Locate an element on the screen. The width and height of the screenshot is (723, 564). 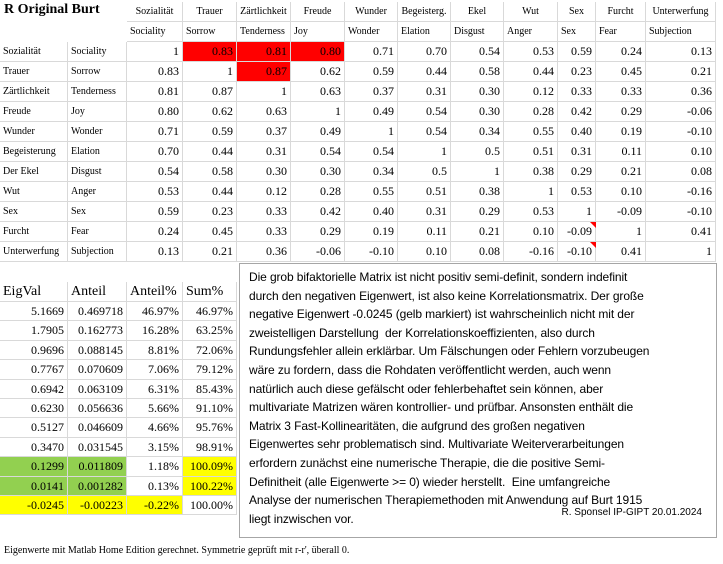
matrix-cell: -0.09 is located at coordinates (577, 232).